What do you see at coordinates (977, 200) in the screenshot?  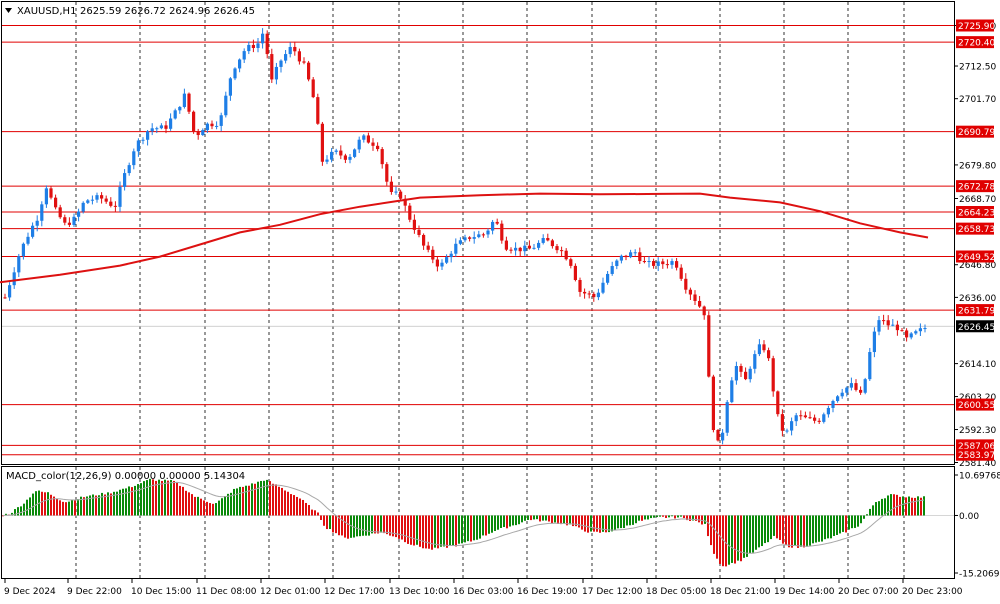 I see `price-tick-label: 2668.70` at bounding box center [977, 200].